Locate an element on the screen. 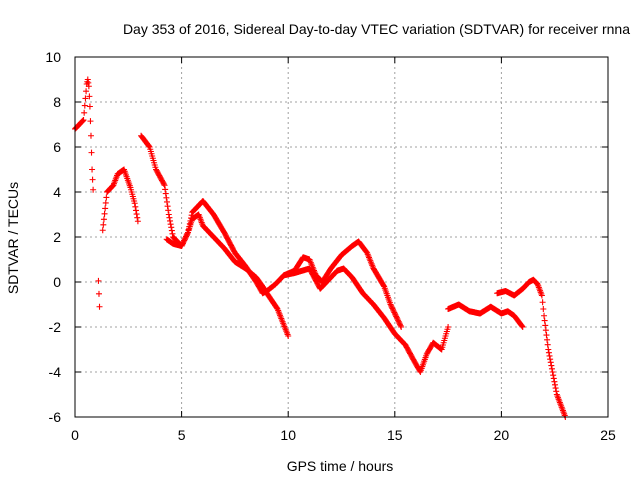 This screenshot has height=480, width=640. y-tick-label: 6 is located at coordinates (57, 147).